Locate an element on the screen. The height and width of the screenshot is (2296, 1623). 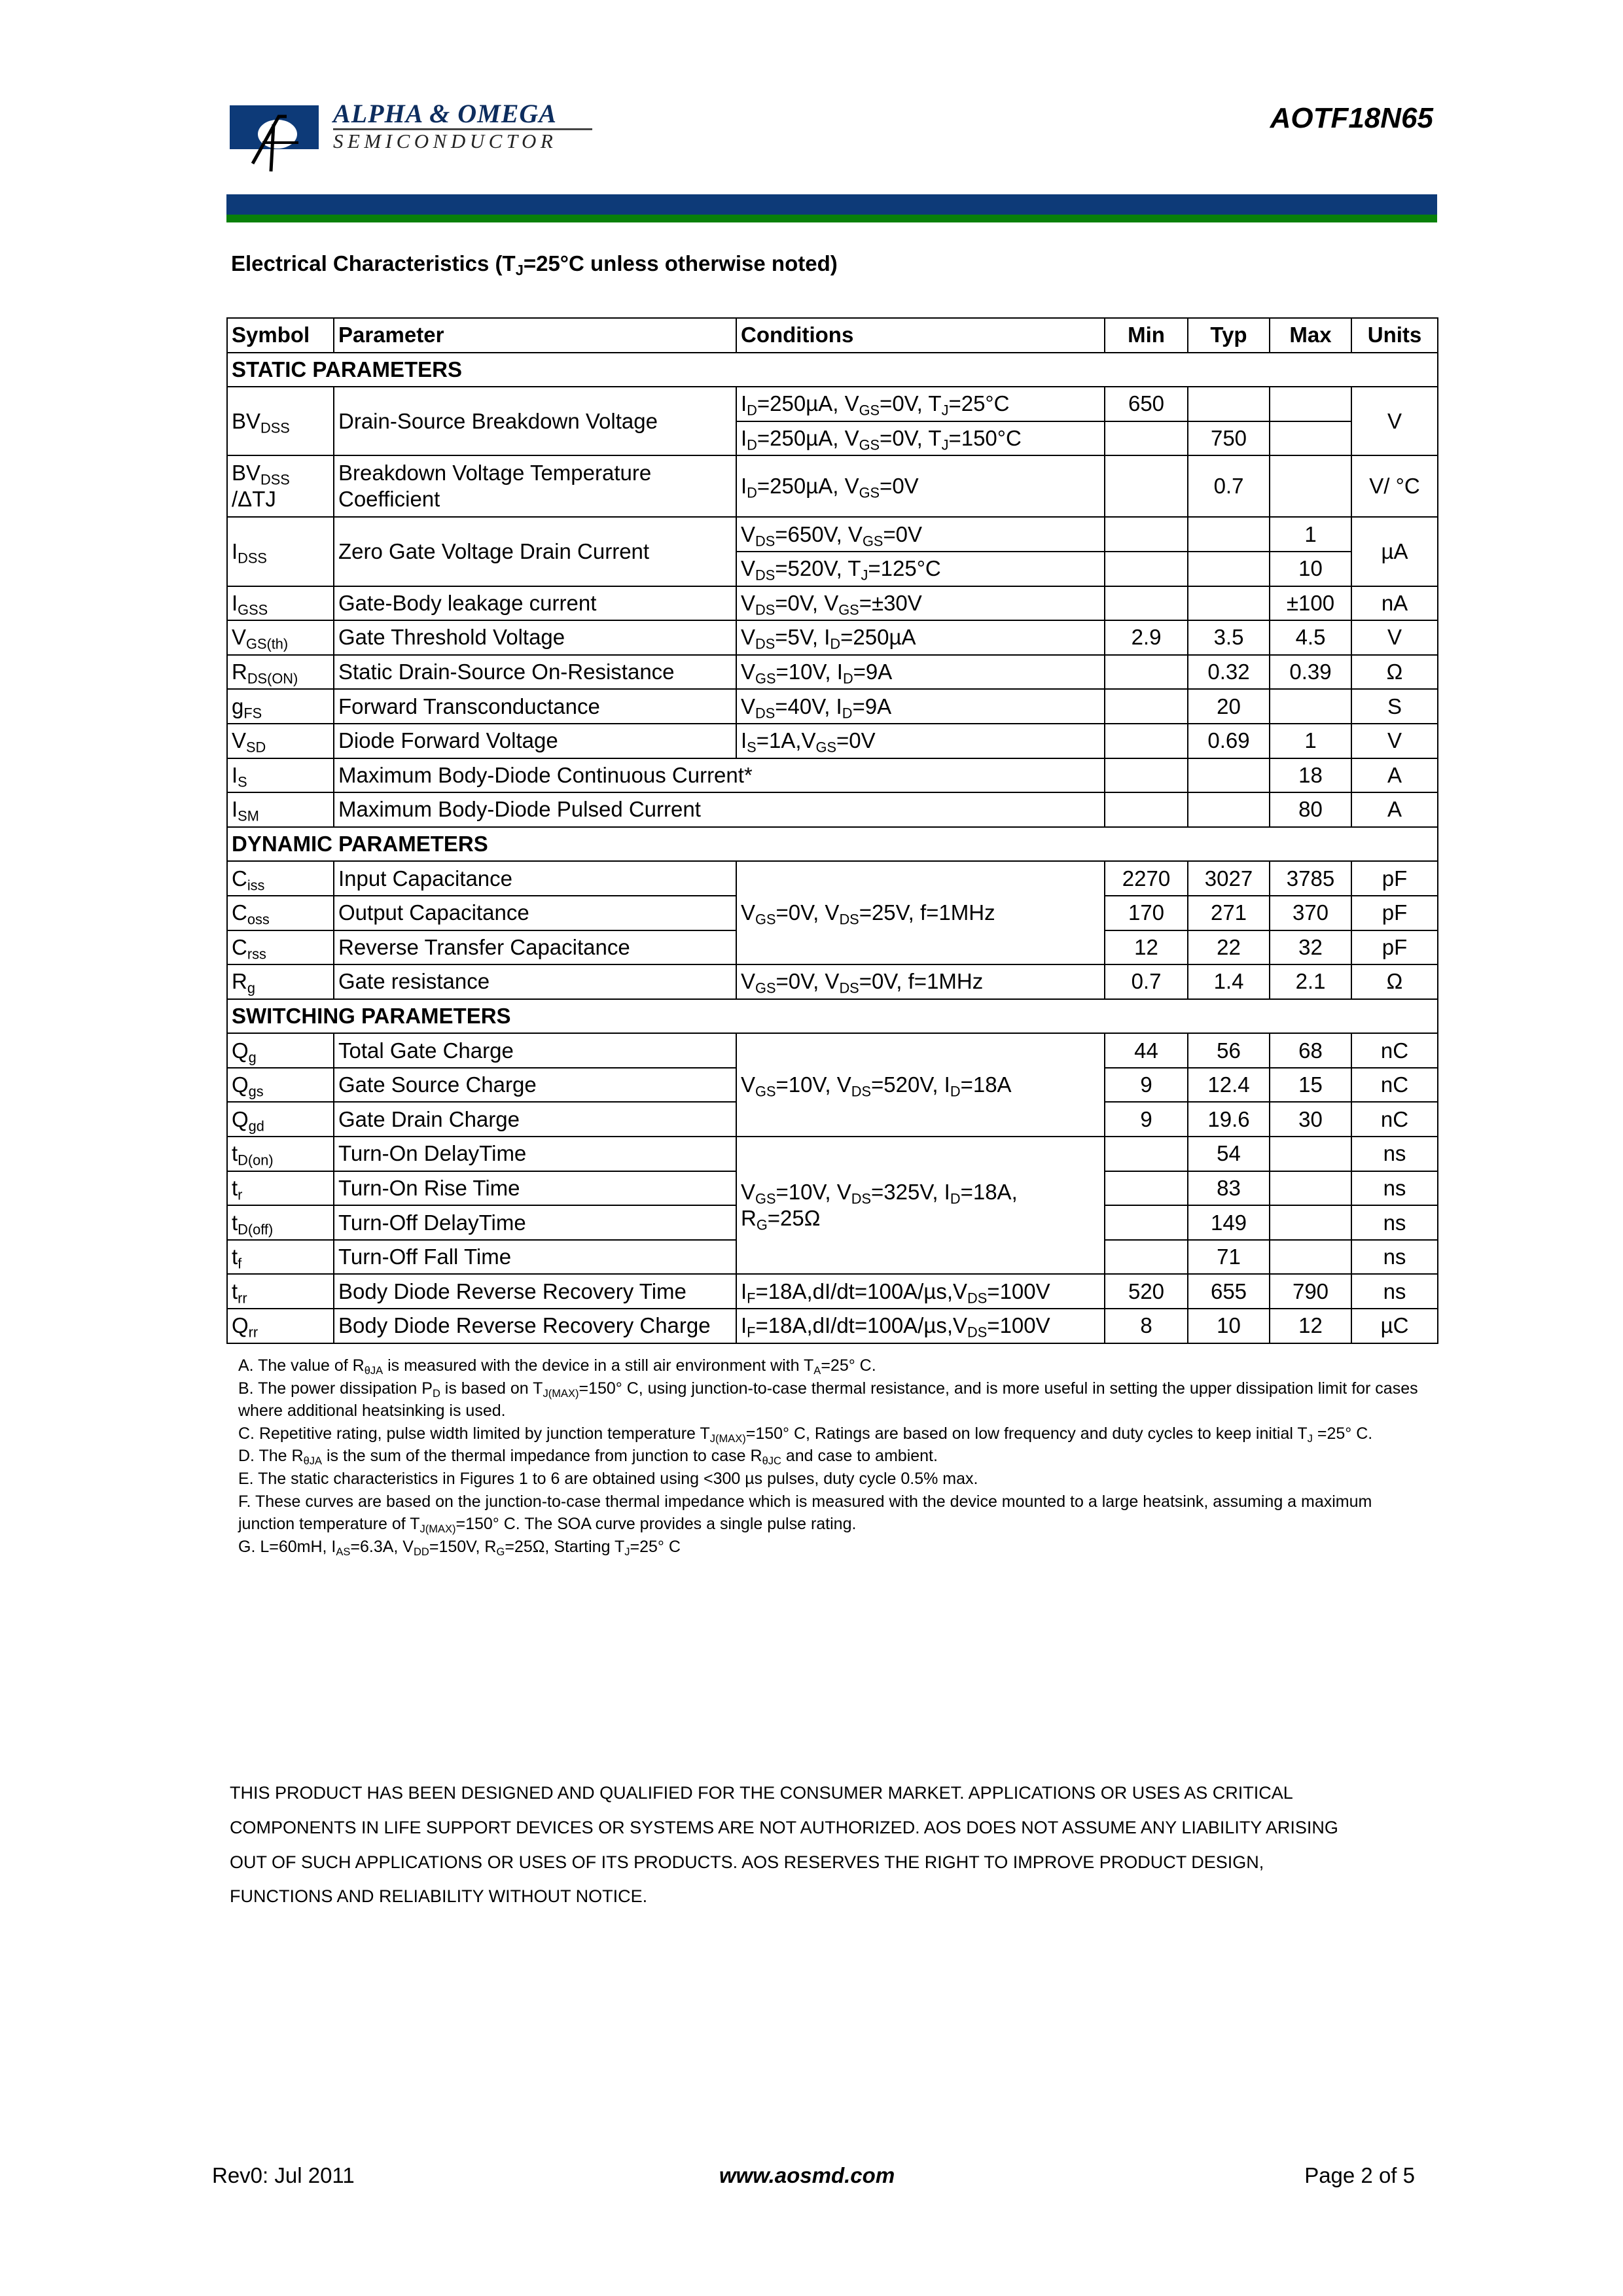
cell-typ: 12.4 is located at coordinates (1228, 1085).